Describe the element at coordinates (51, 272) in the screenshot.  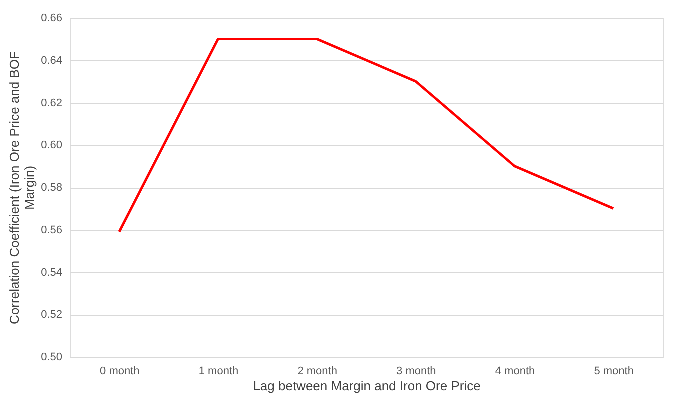
I see `y-tick-label: 0.54` at that location.